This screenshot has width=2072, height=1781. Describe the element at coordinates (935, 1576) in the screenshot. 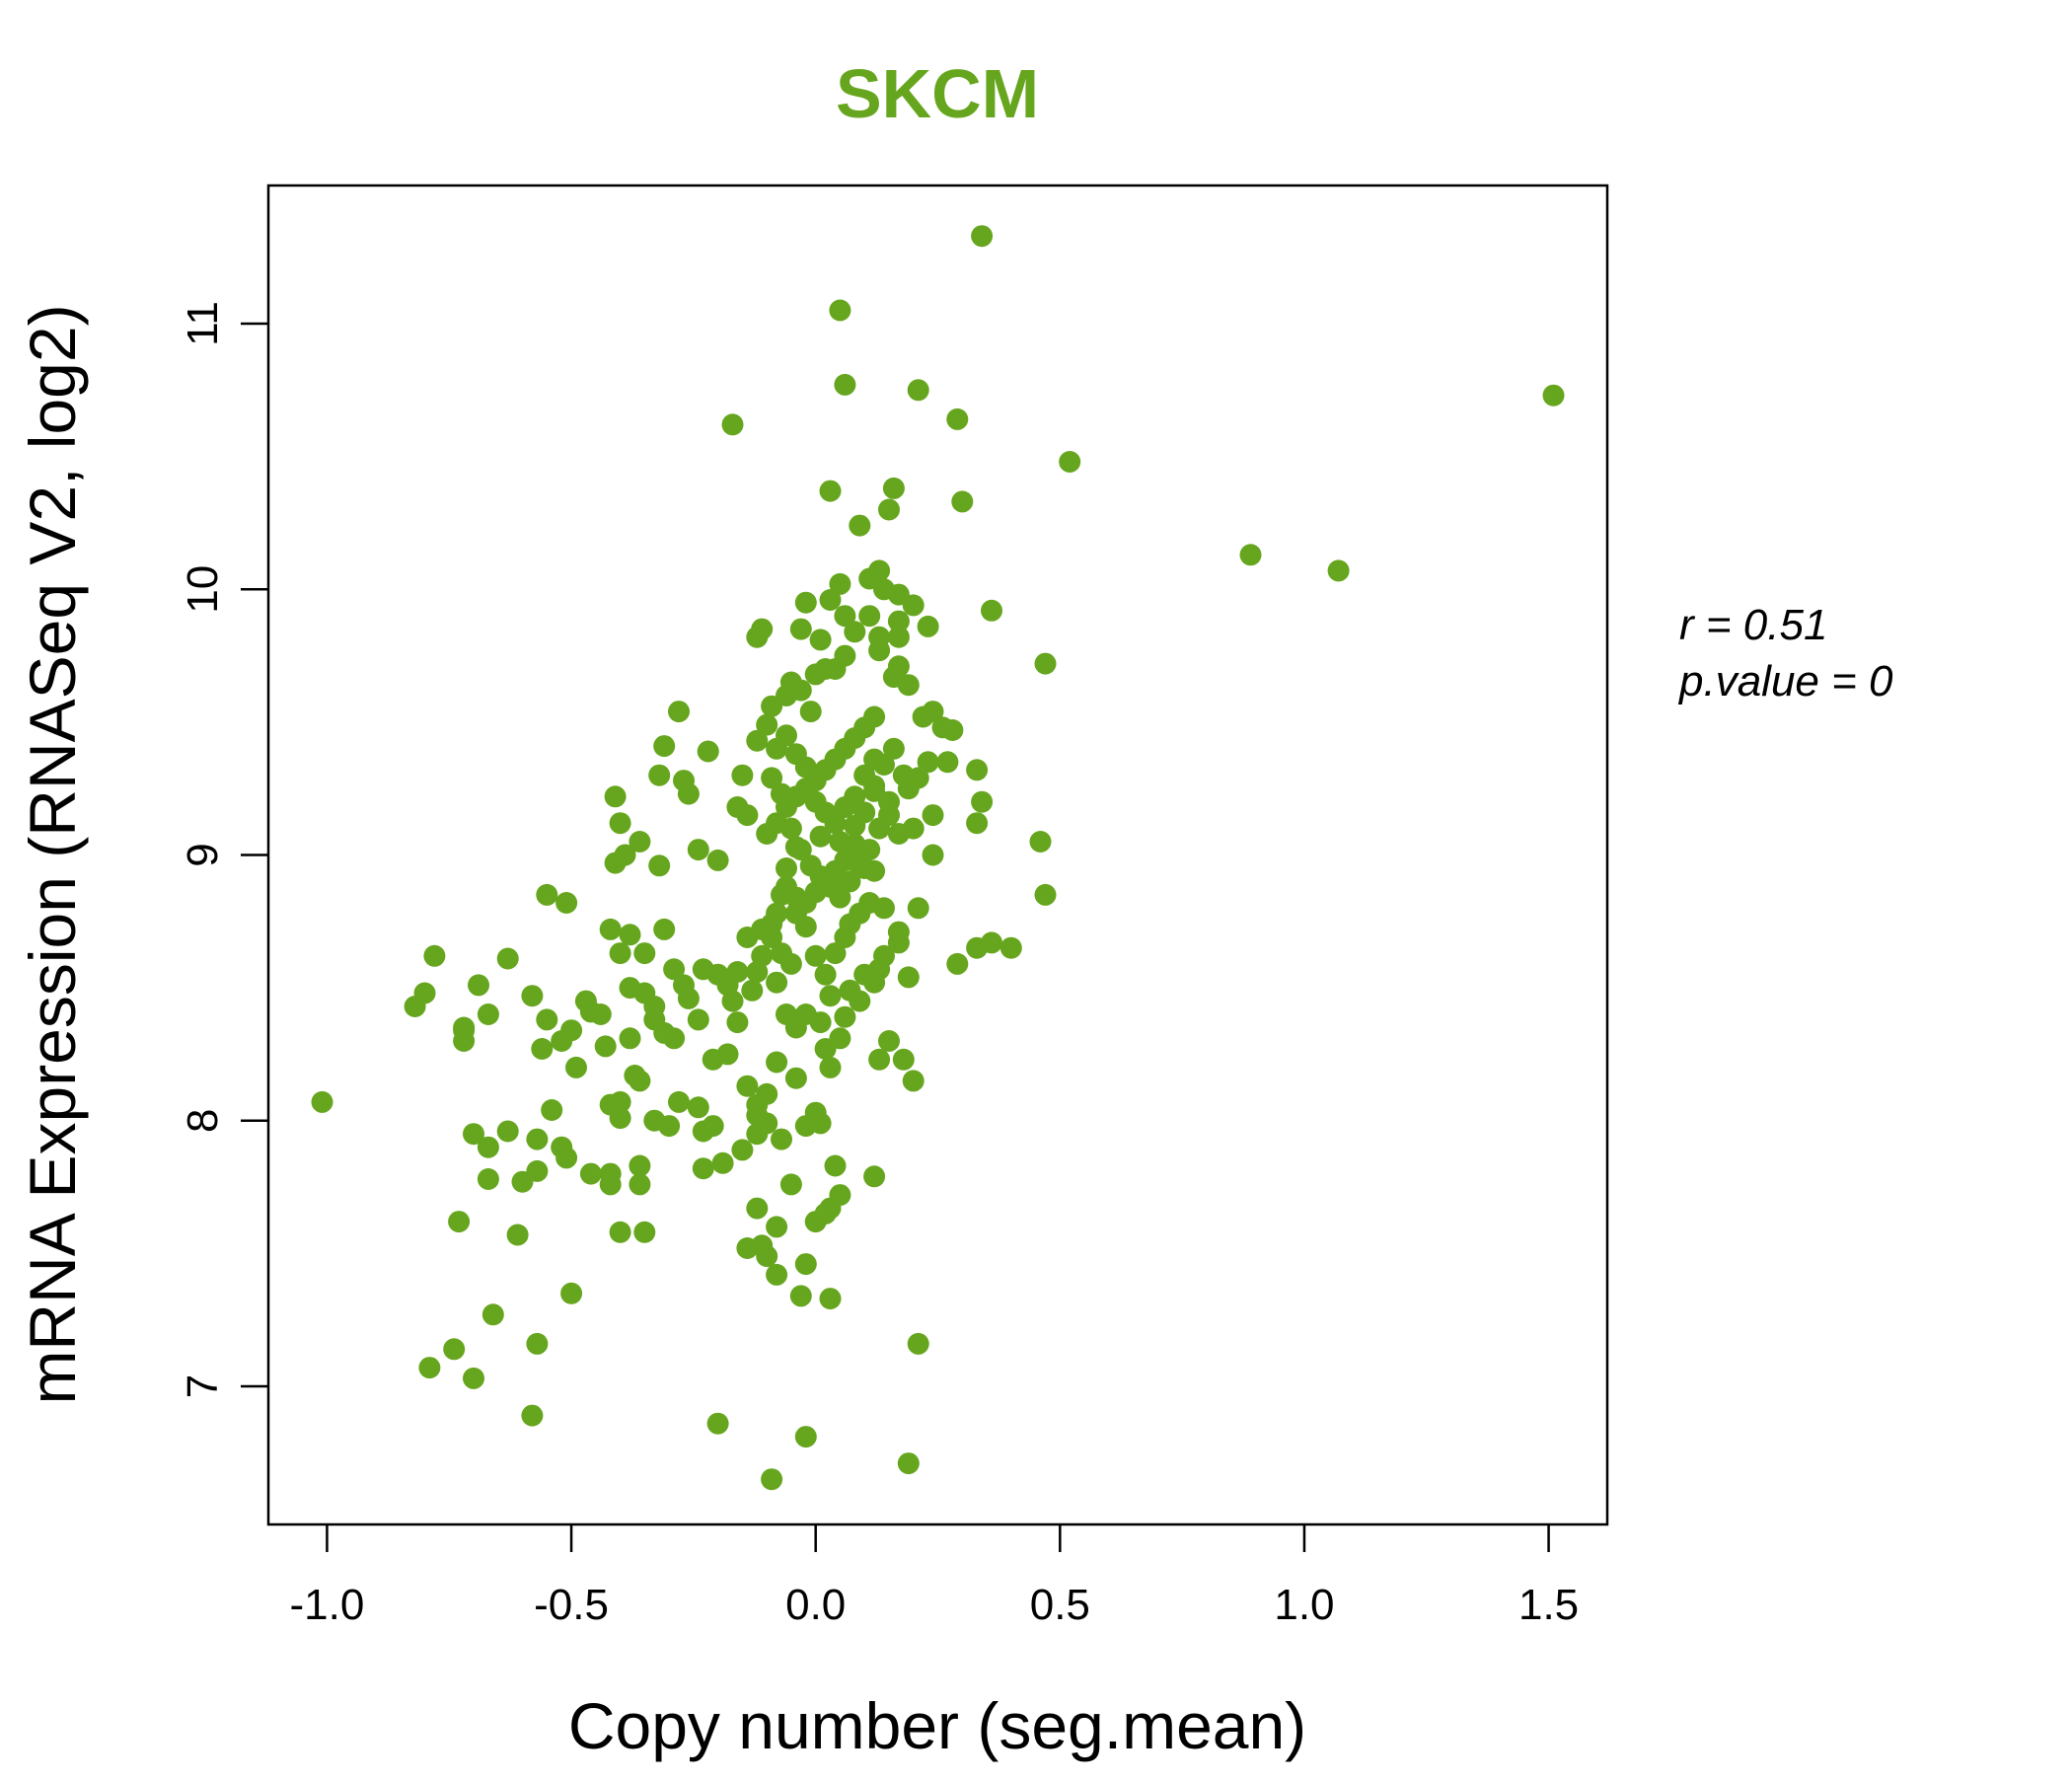

I see `x-axis: -1.0 -0.5 0.0 0.5 1.0 1.5` at that location.